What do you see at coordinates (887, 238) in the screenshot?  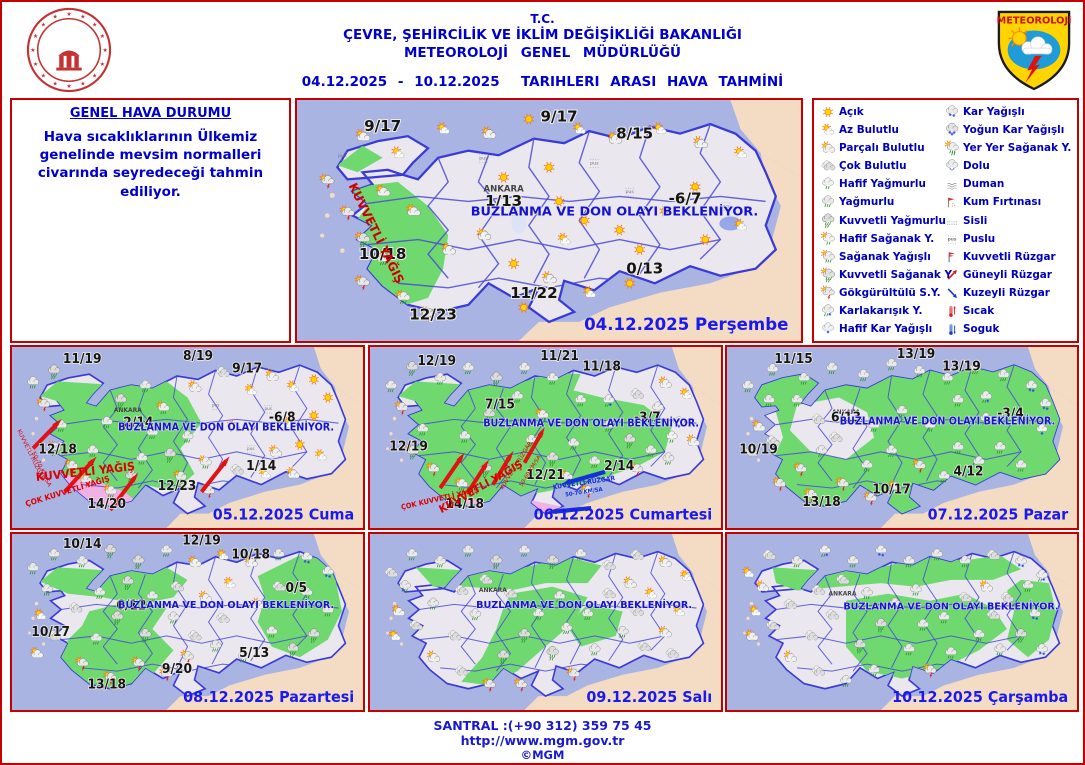 I see `legend-label: Hafif Sağanak Y.` at bounding box center [887, 238].